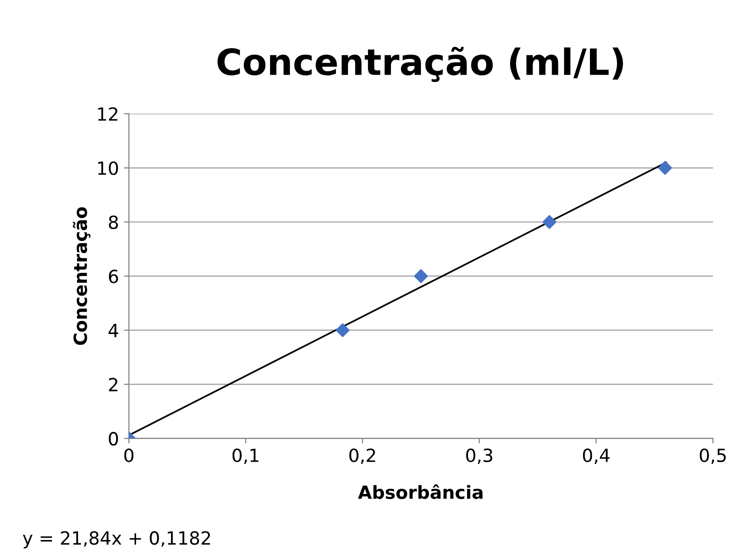  What do you see at coordinates (113, 439) in the screenshot?
I see `y-tick-label: 0` at bounding box center [113, 439].